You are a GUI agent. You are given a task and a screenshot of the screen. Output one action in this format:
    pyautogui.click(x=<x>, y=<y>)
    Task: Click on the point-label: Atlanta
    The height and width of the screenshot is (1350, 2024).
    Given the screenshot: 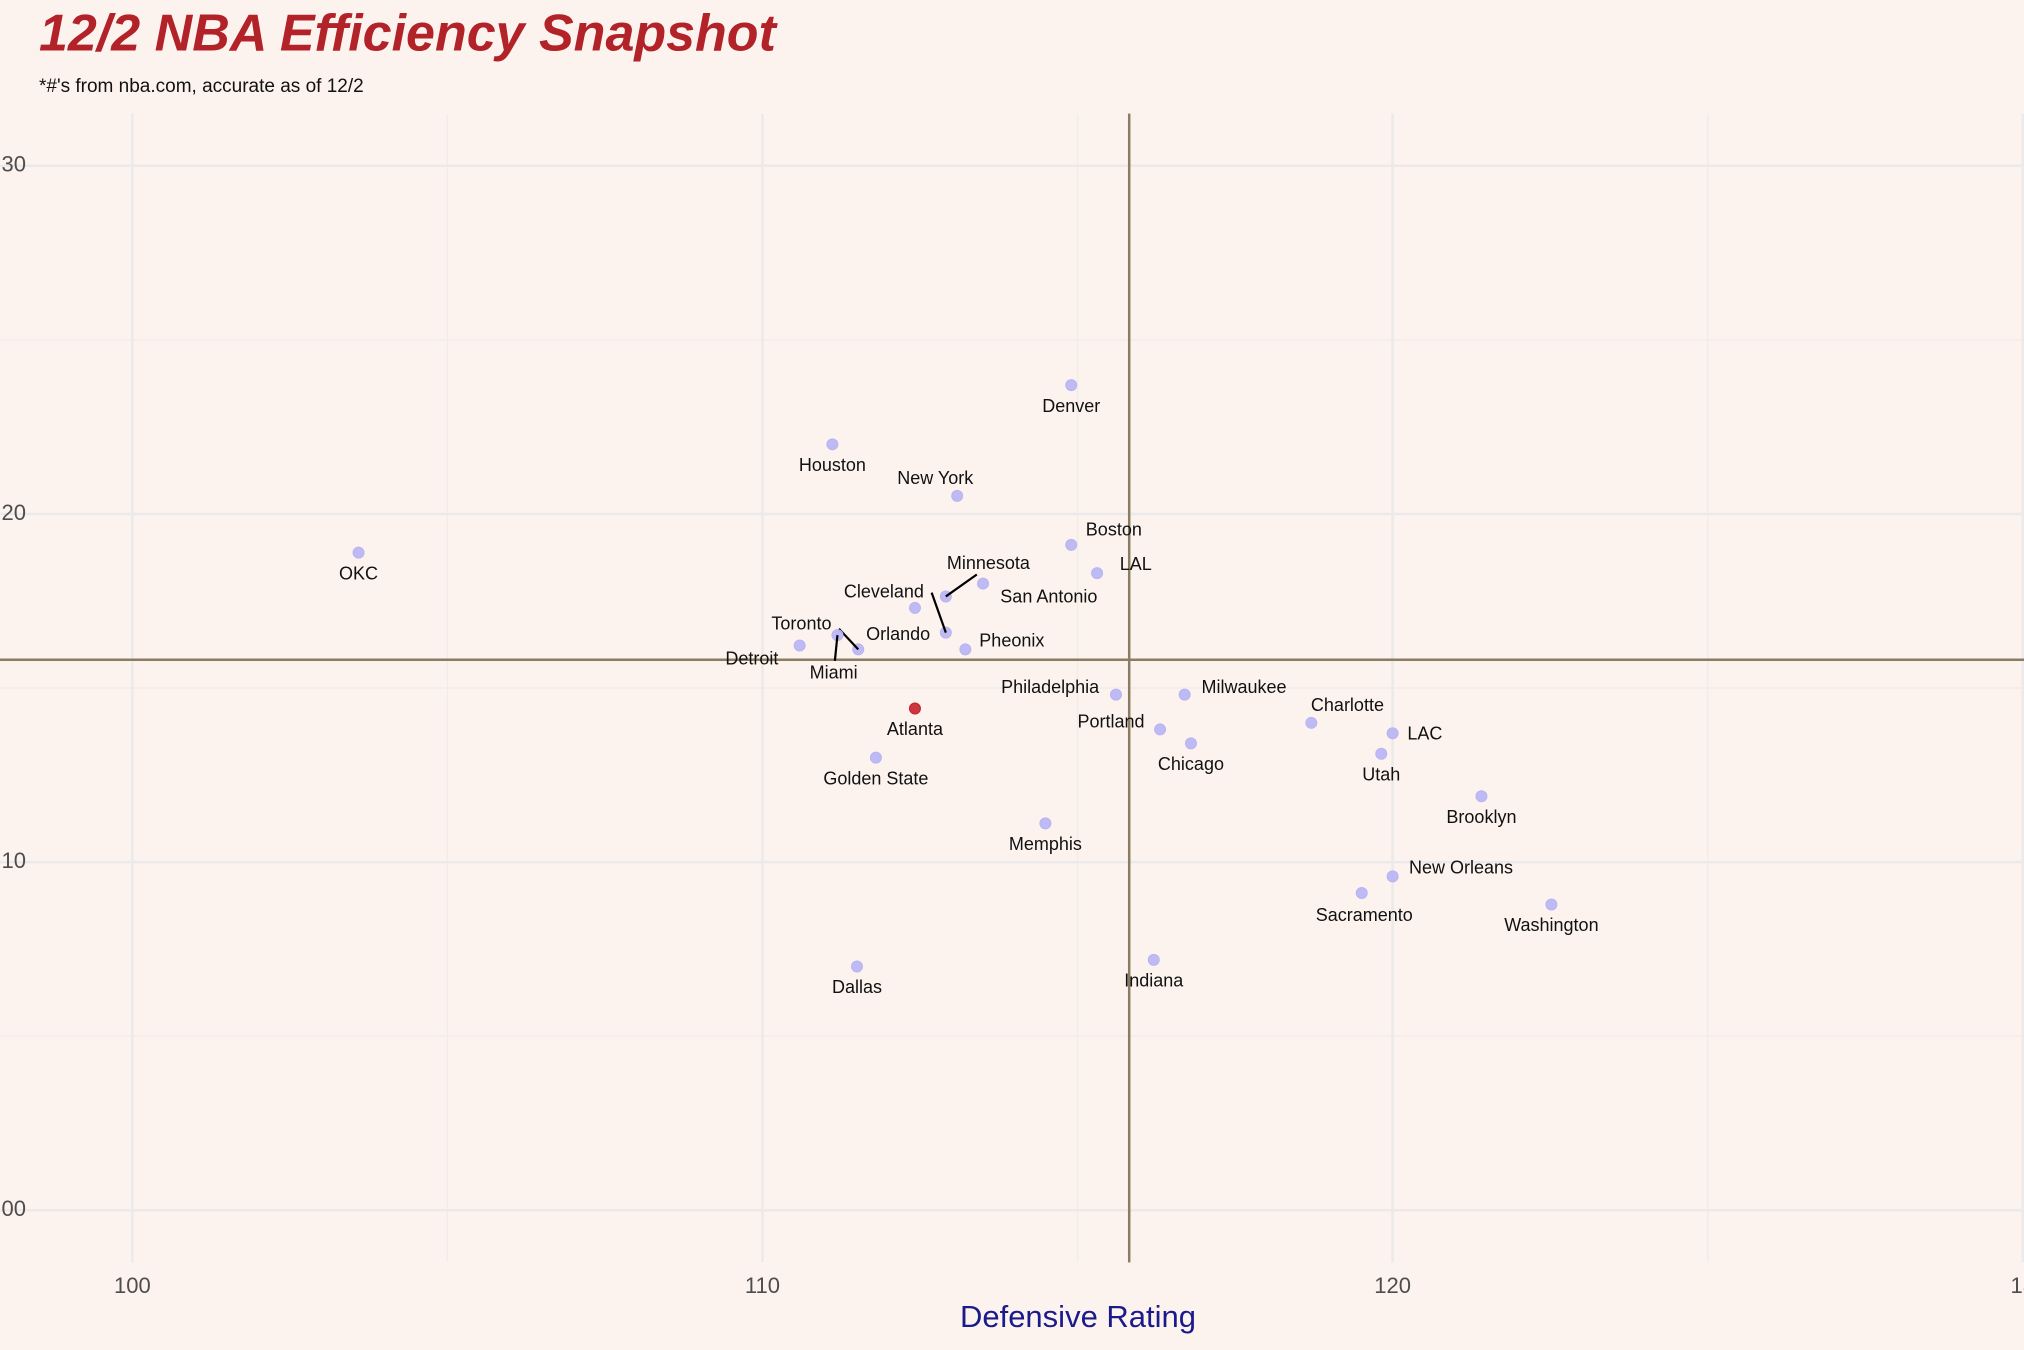 What is the action you would take?
    pyautogui.click(x=915, y=729)
    